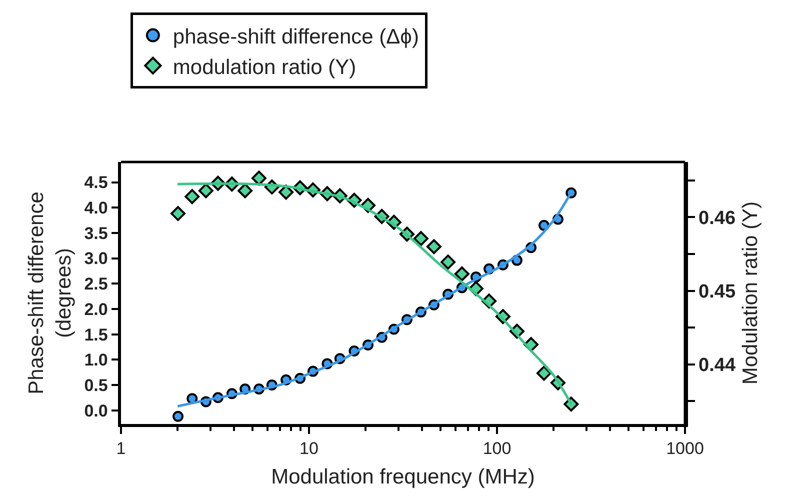 The width and height of the screenshot is (785, 504). What do you see at coordinates (403, 476) in the screenshot?
I see `x-axis-title: Modulation frequency (MHz)` at bounding box center [403, 476].